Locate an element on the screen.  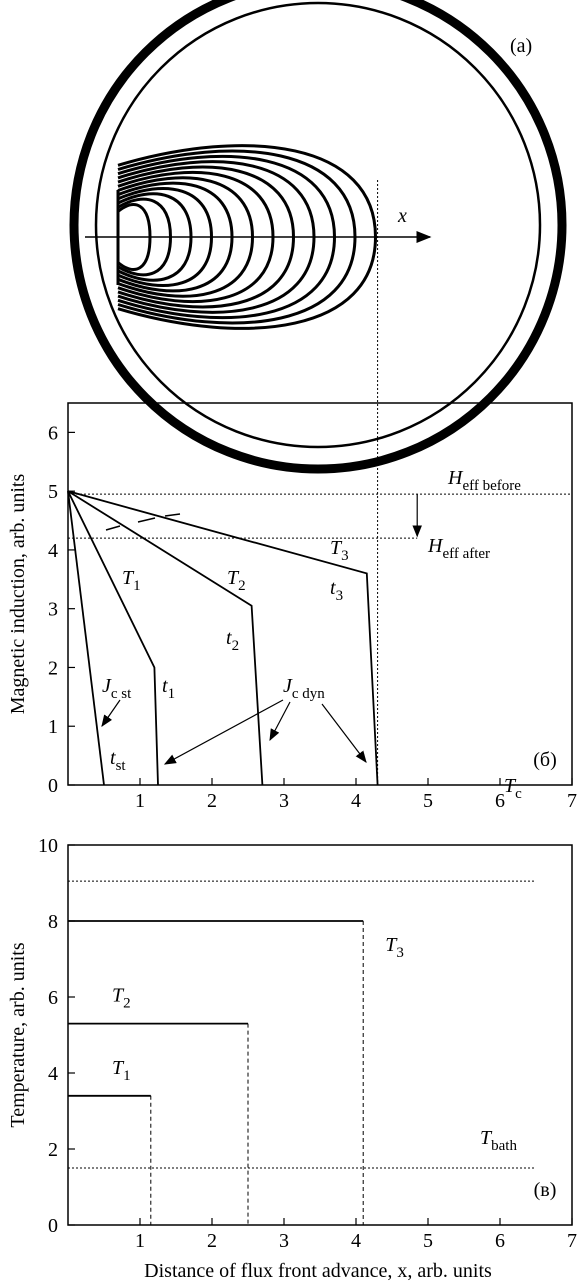
annotation: t2 is located at coordinates (232, 640).